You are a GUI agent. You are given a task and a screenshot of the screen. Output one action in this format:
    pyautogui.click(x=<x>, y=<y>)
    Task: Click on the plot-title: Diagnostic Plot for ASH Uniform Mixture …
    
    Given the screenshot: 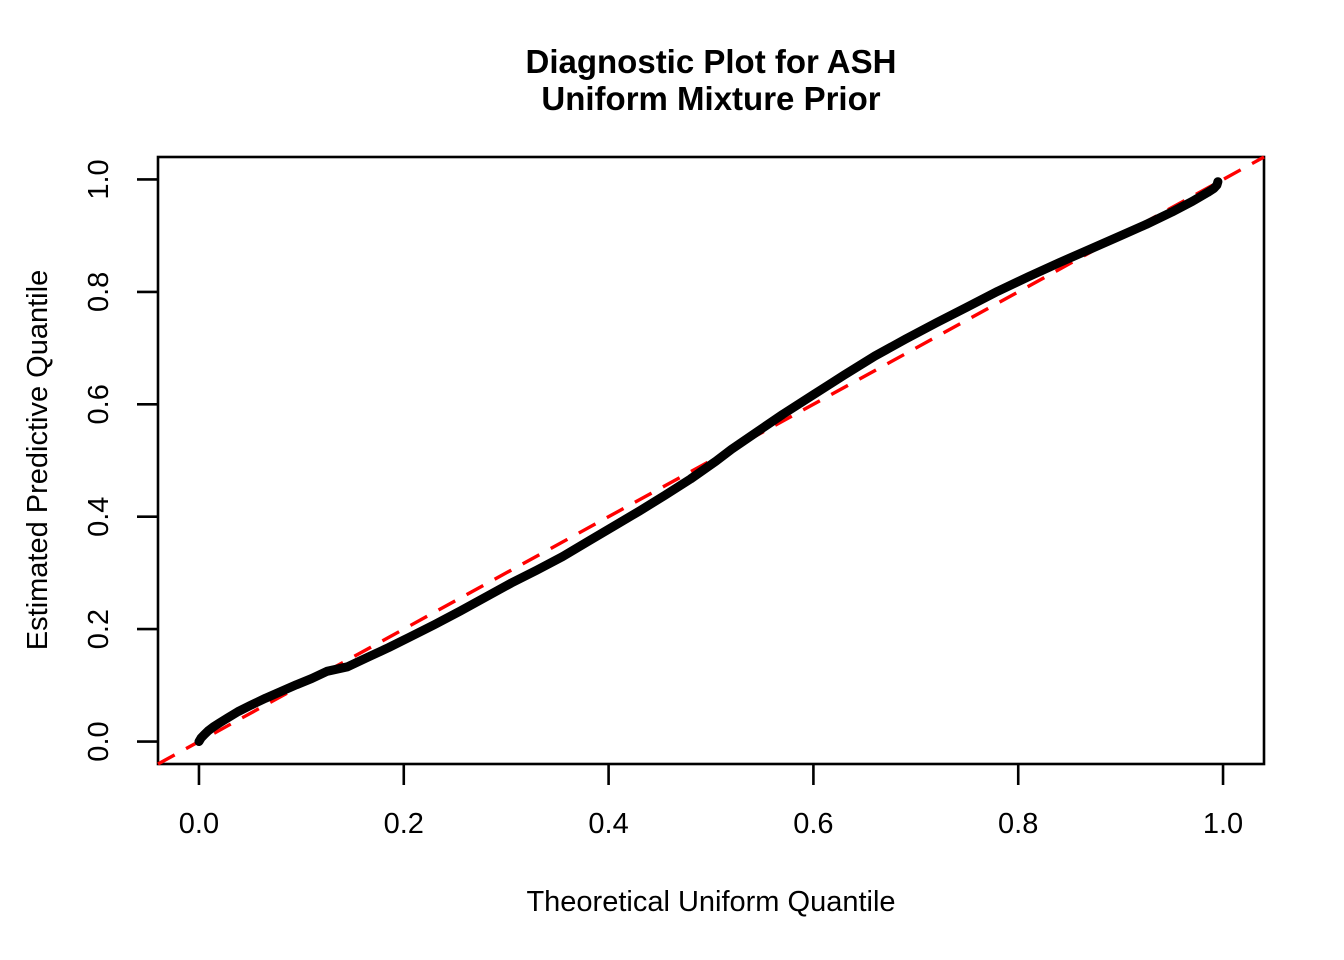 What is the action you would take?
    pyautogui.click(x=711, y=80)
    